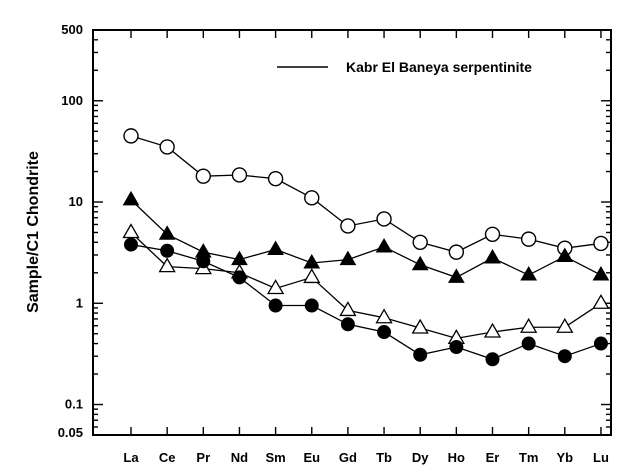 The image size is (627, 468). I want to click on x-tick-label: Ce, so click(167, 457).